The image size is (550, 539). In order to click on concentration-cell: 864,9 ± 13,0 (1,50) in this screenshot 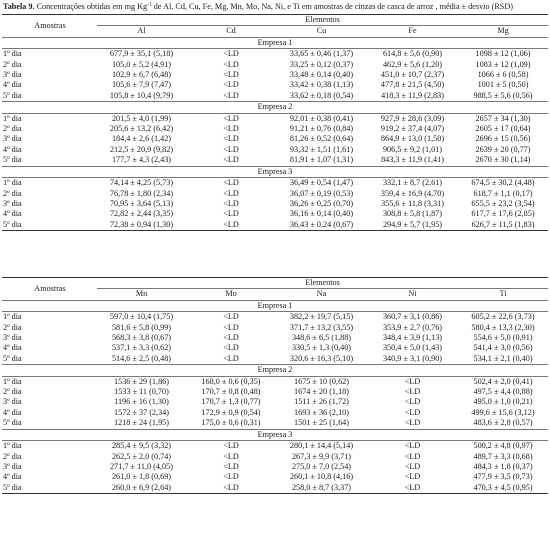, I will do `click(412, 139)`.